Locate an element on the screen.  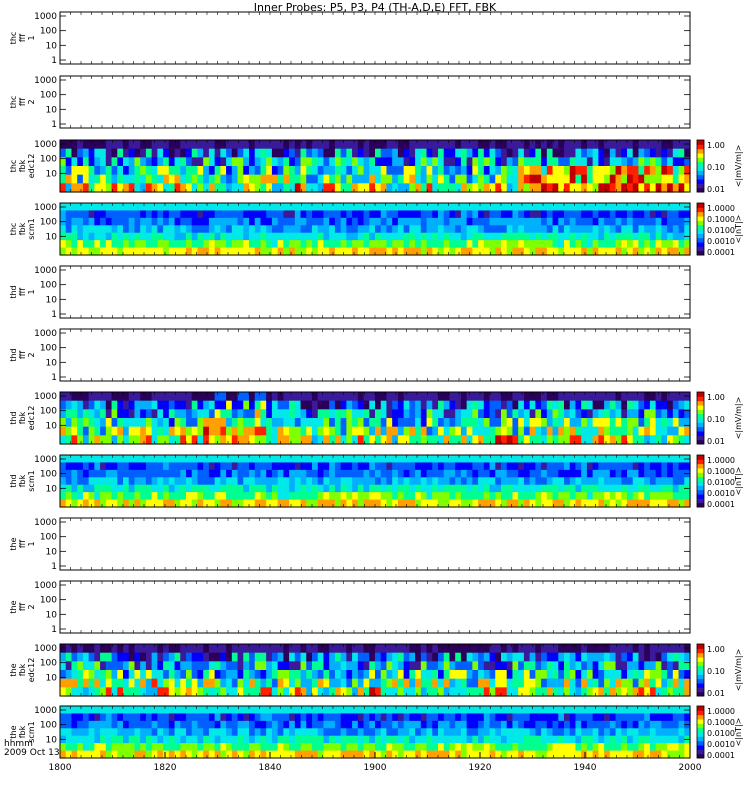
colorbar-swatch is located at coordinates (700, 160).